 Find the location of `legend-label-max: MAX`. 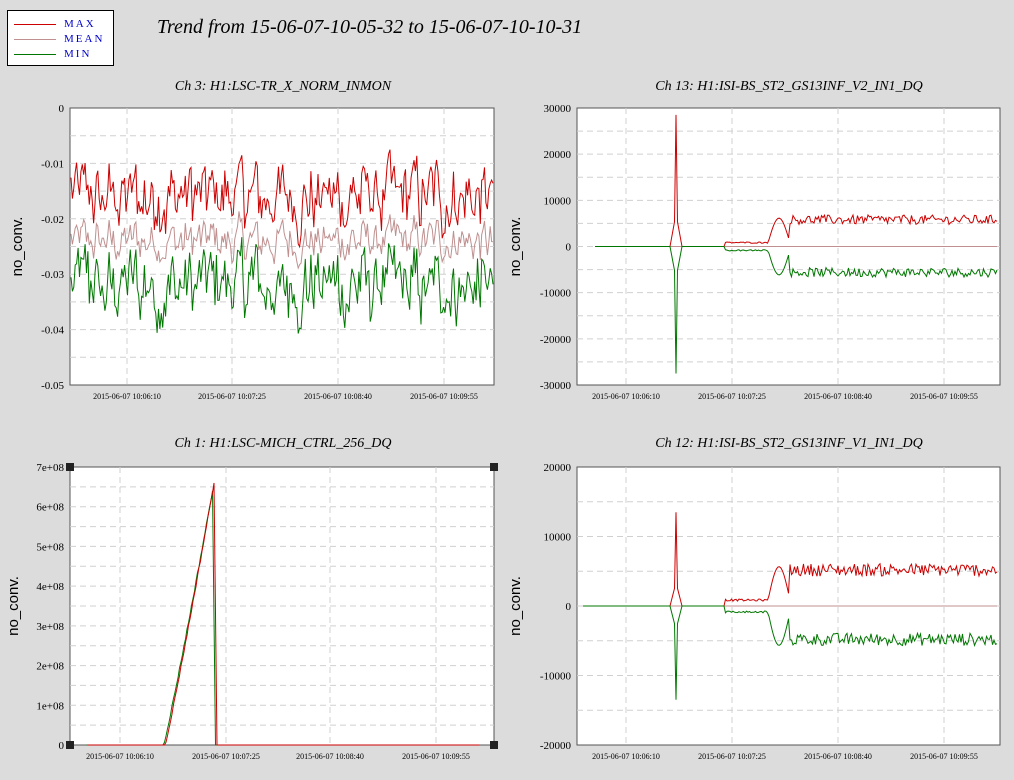

legend-label-max: MAX is located at coordinates (80, 24).